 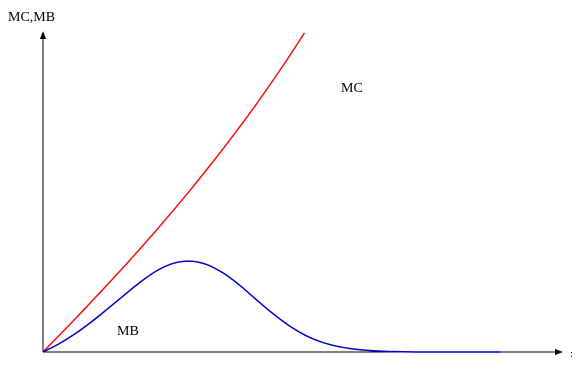 I want to click on y-axis-label: MC,MB, so click(x=31, y=17).